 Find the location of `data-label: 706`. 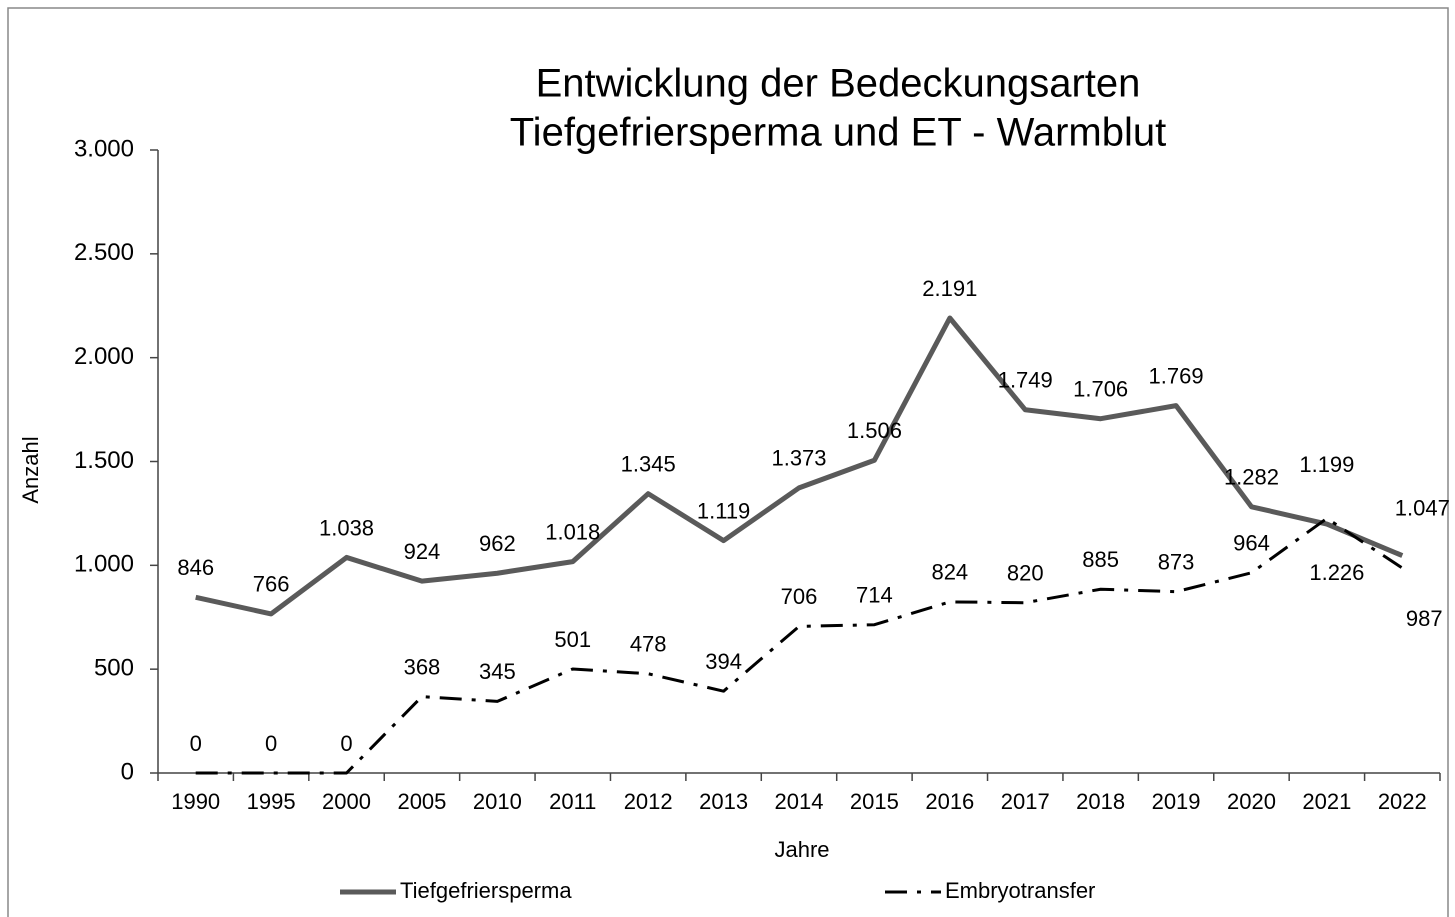

data-label: 706 is located at coordinates (799, 596).